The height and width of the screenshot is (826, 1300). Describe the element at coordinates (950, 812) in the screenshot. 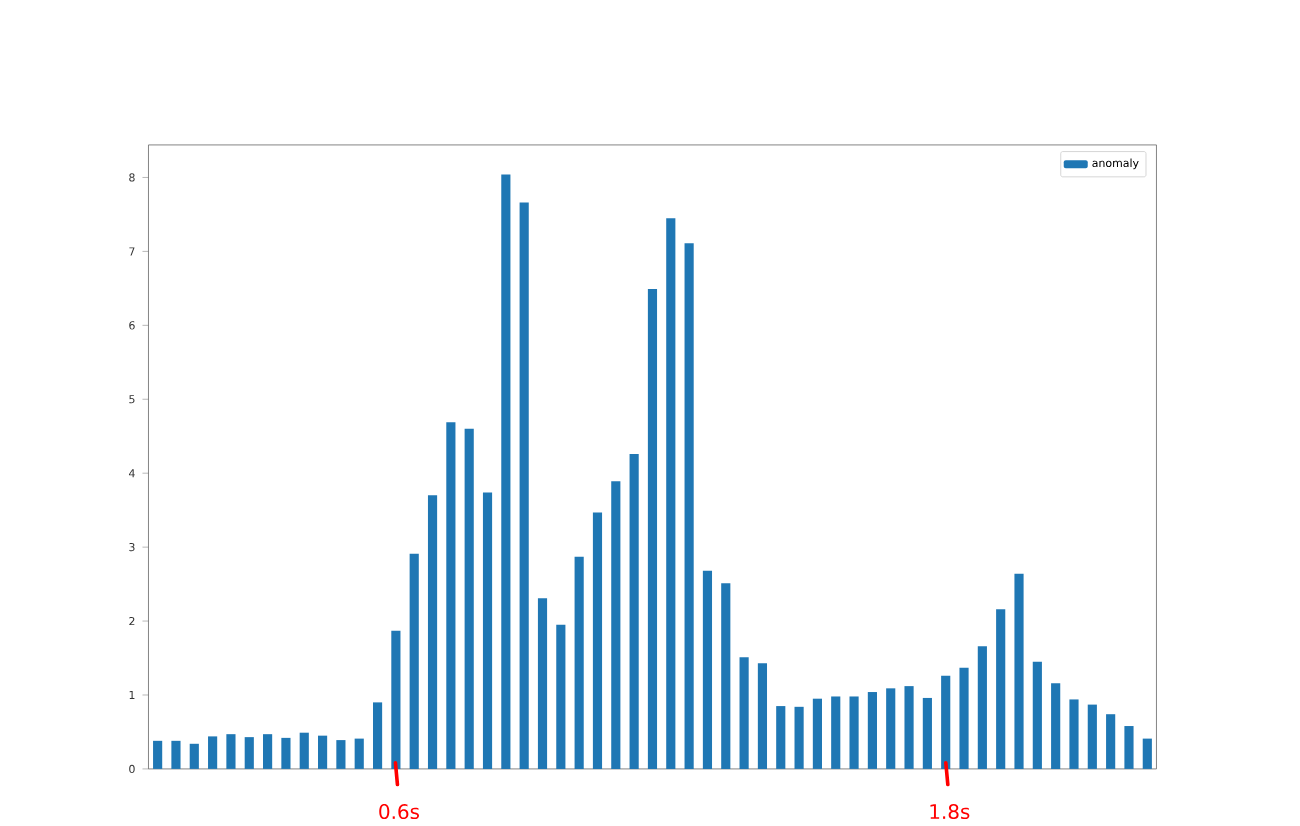

I see `text: 1.8s` at that location.